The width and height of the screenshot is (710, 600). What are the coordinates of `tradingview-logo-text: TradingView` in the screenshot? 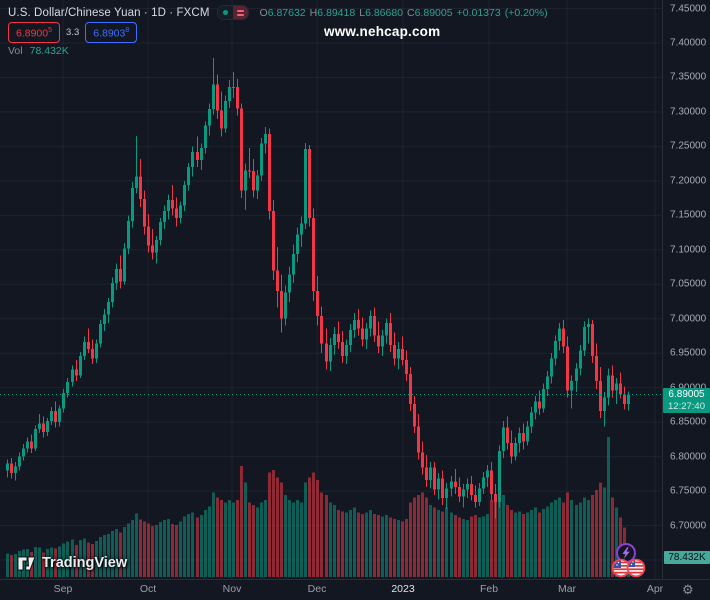 It's located at (85, 563).